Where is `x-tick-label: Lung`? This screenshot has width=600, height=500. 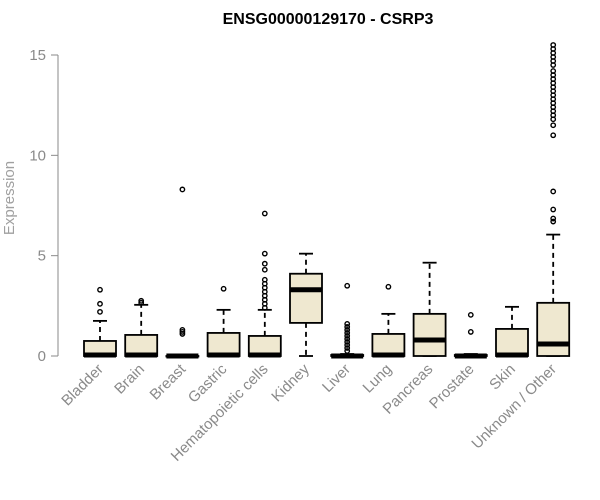 x-tick-label: Lung is located at coordinates (378, 379).